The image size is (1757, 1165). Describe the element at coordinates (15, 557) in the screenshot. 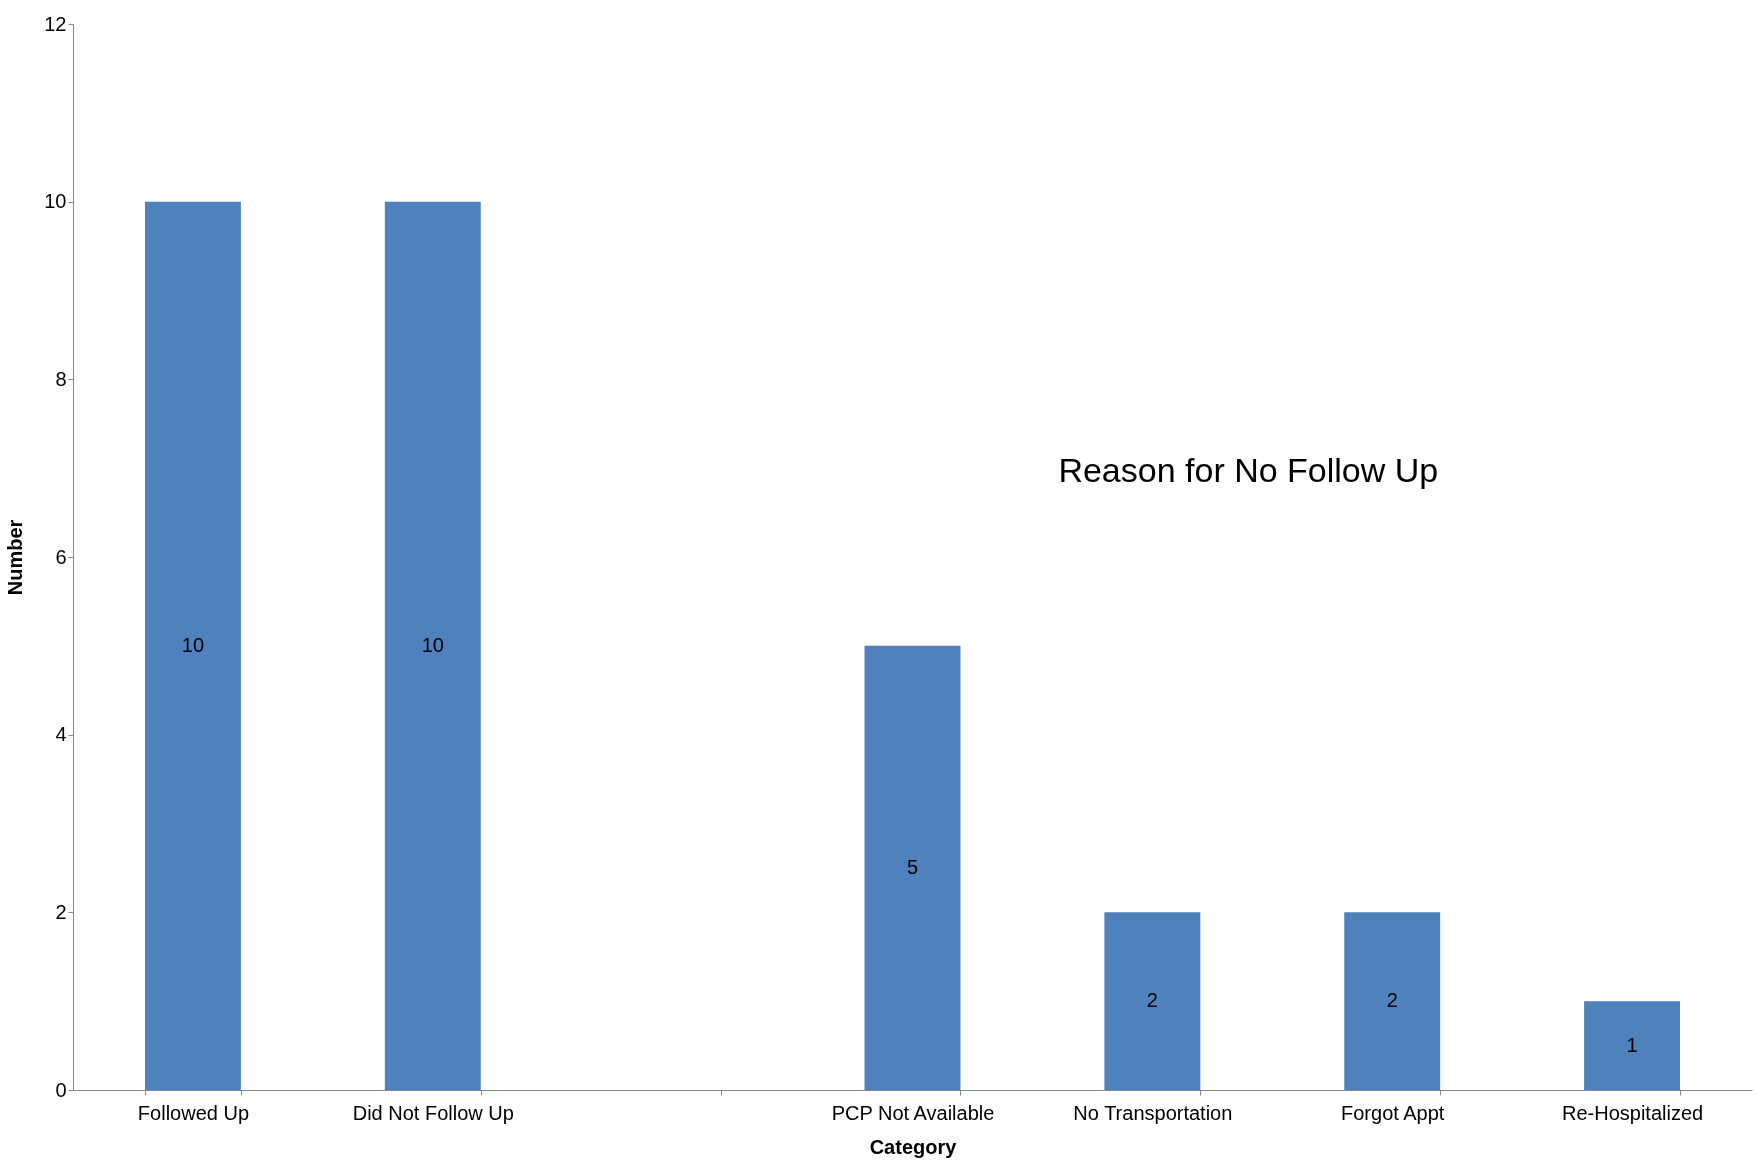

I see `y-axis-title: Number` at that location.